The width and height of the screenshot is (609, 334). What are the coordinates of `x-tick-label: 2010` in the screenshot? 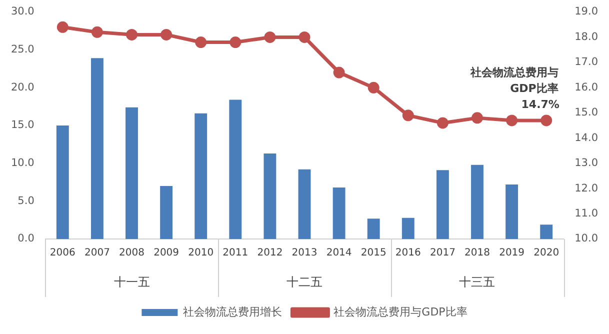 It's located at (201, 253).